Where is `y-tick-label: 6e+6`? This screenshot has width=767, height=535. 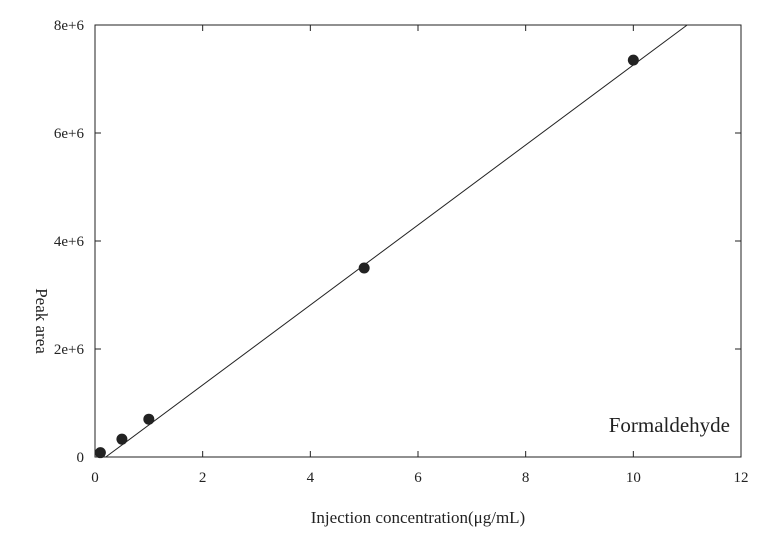
y-tick-label: 6e+6 is located at coordinates (69, 134).